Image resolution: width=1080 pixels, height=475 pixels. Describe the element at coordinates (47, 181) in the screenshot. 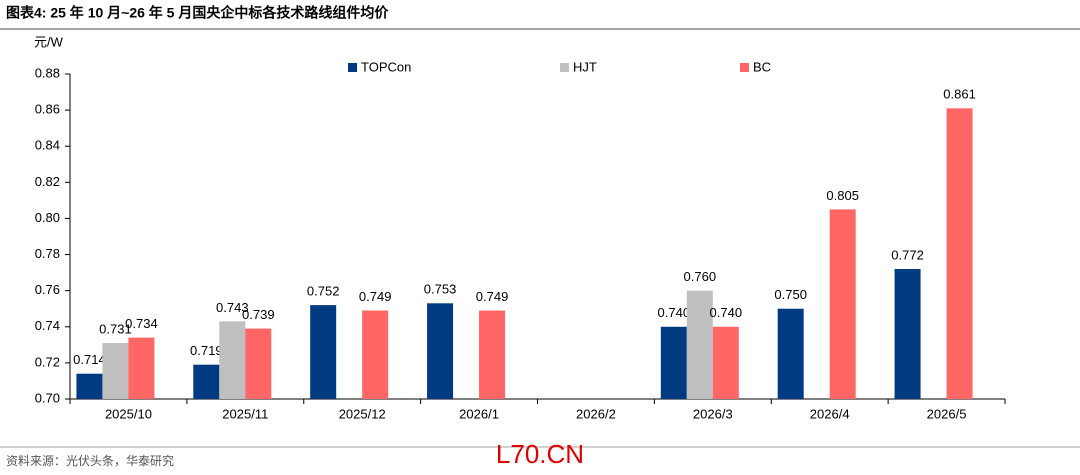

I see `y-tick-label: 0.82` at that location.